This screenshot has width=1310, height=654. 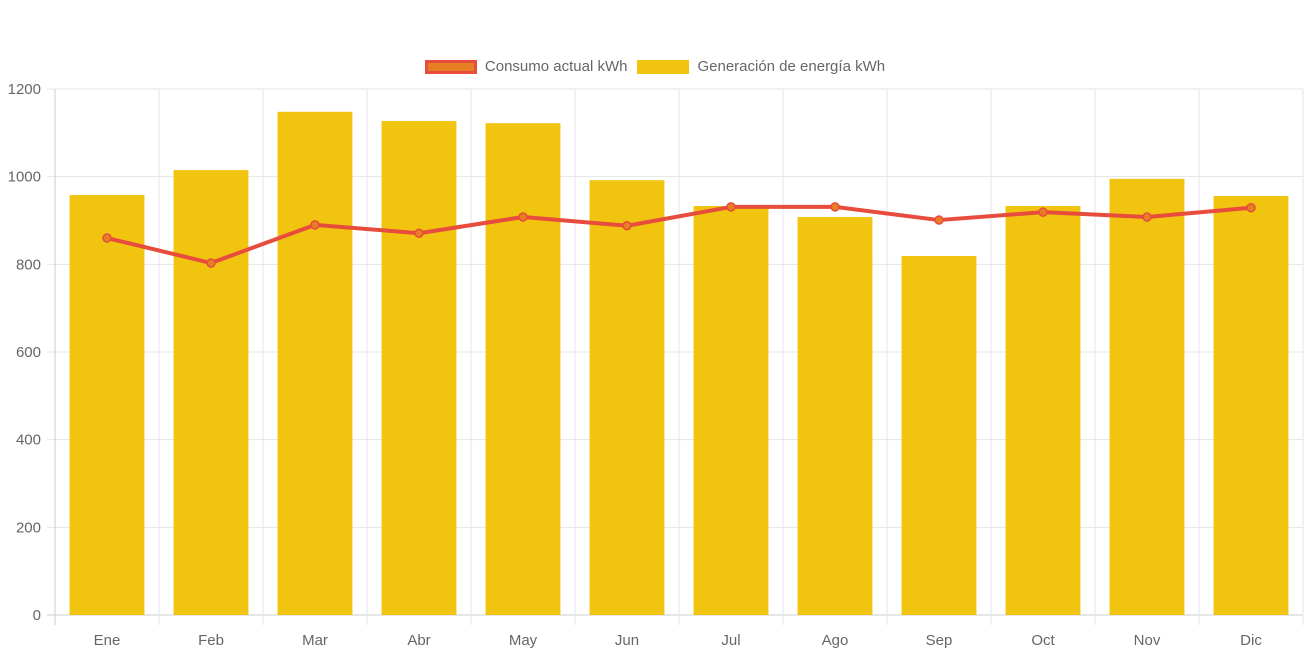 What do you see at coordinates (523, 369) in the screenshot?
I see `bar-may` at bounding box center [523, 369].